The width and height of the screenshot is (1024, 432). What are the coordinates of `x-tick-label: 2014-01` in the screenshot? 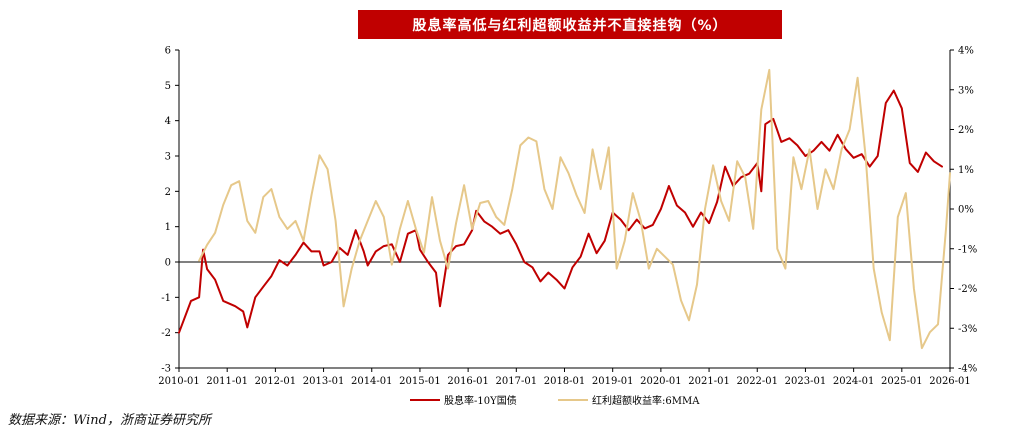 It's located at (372, 381).